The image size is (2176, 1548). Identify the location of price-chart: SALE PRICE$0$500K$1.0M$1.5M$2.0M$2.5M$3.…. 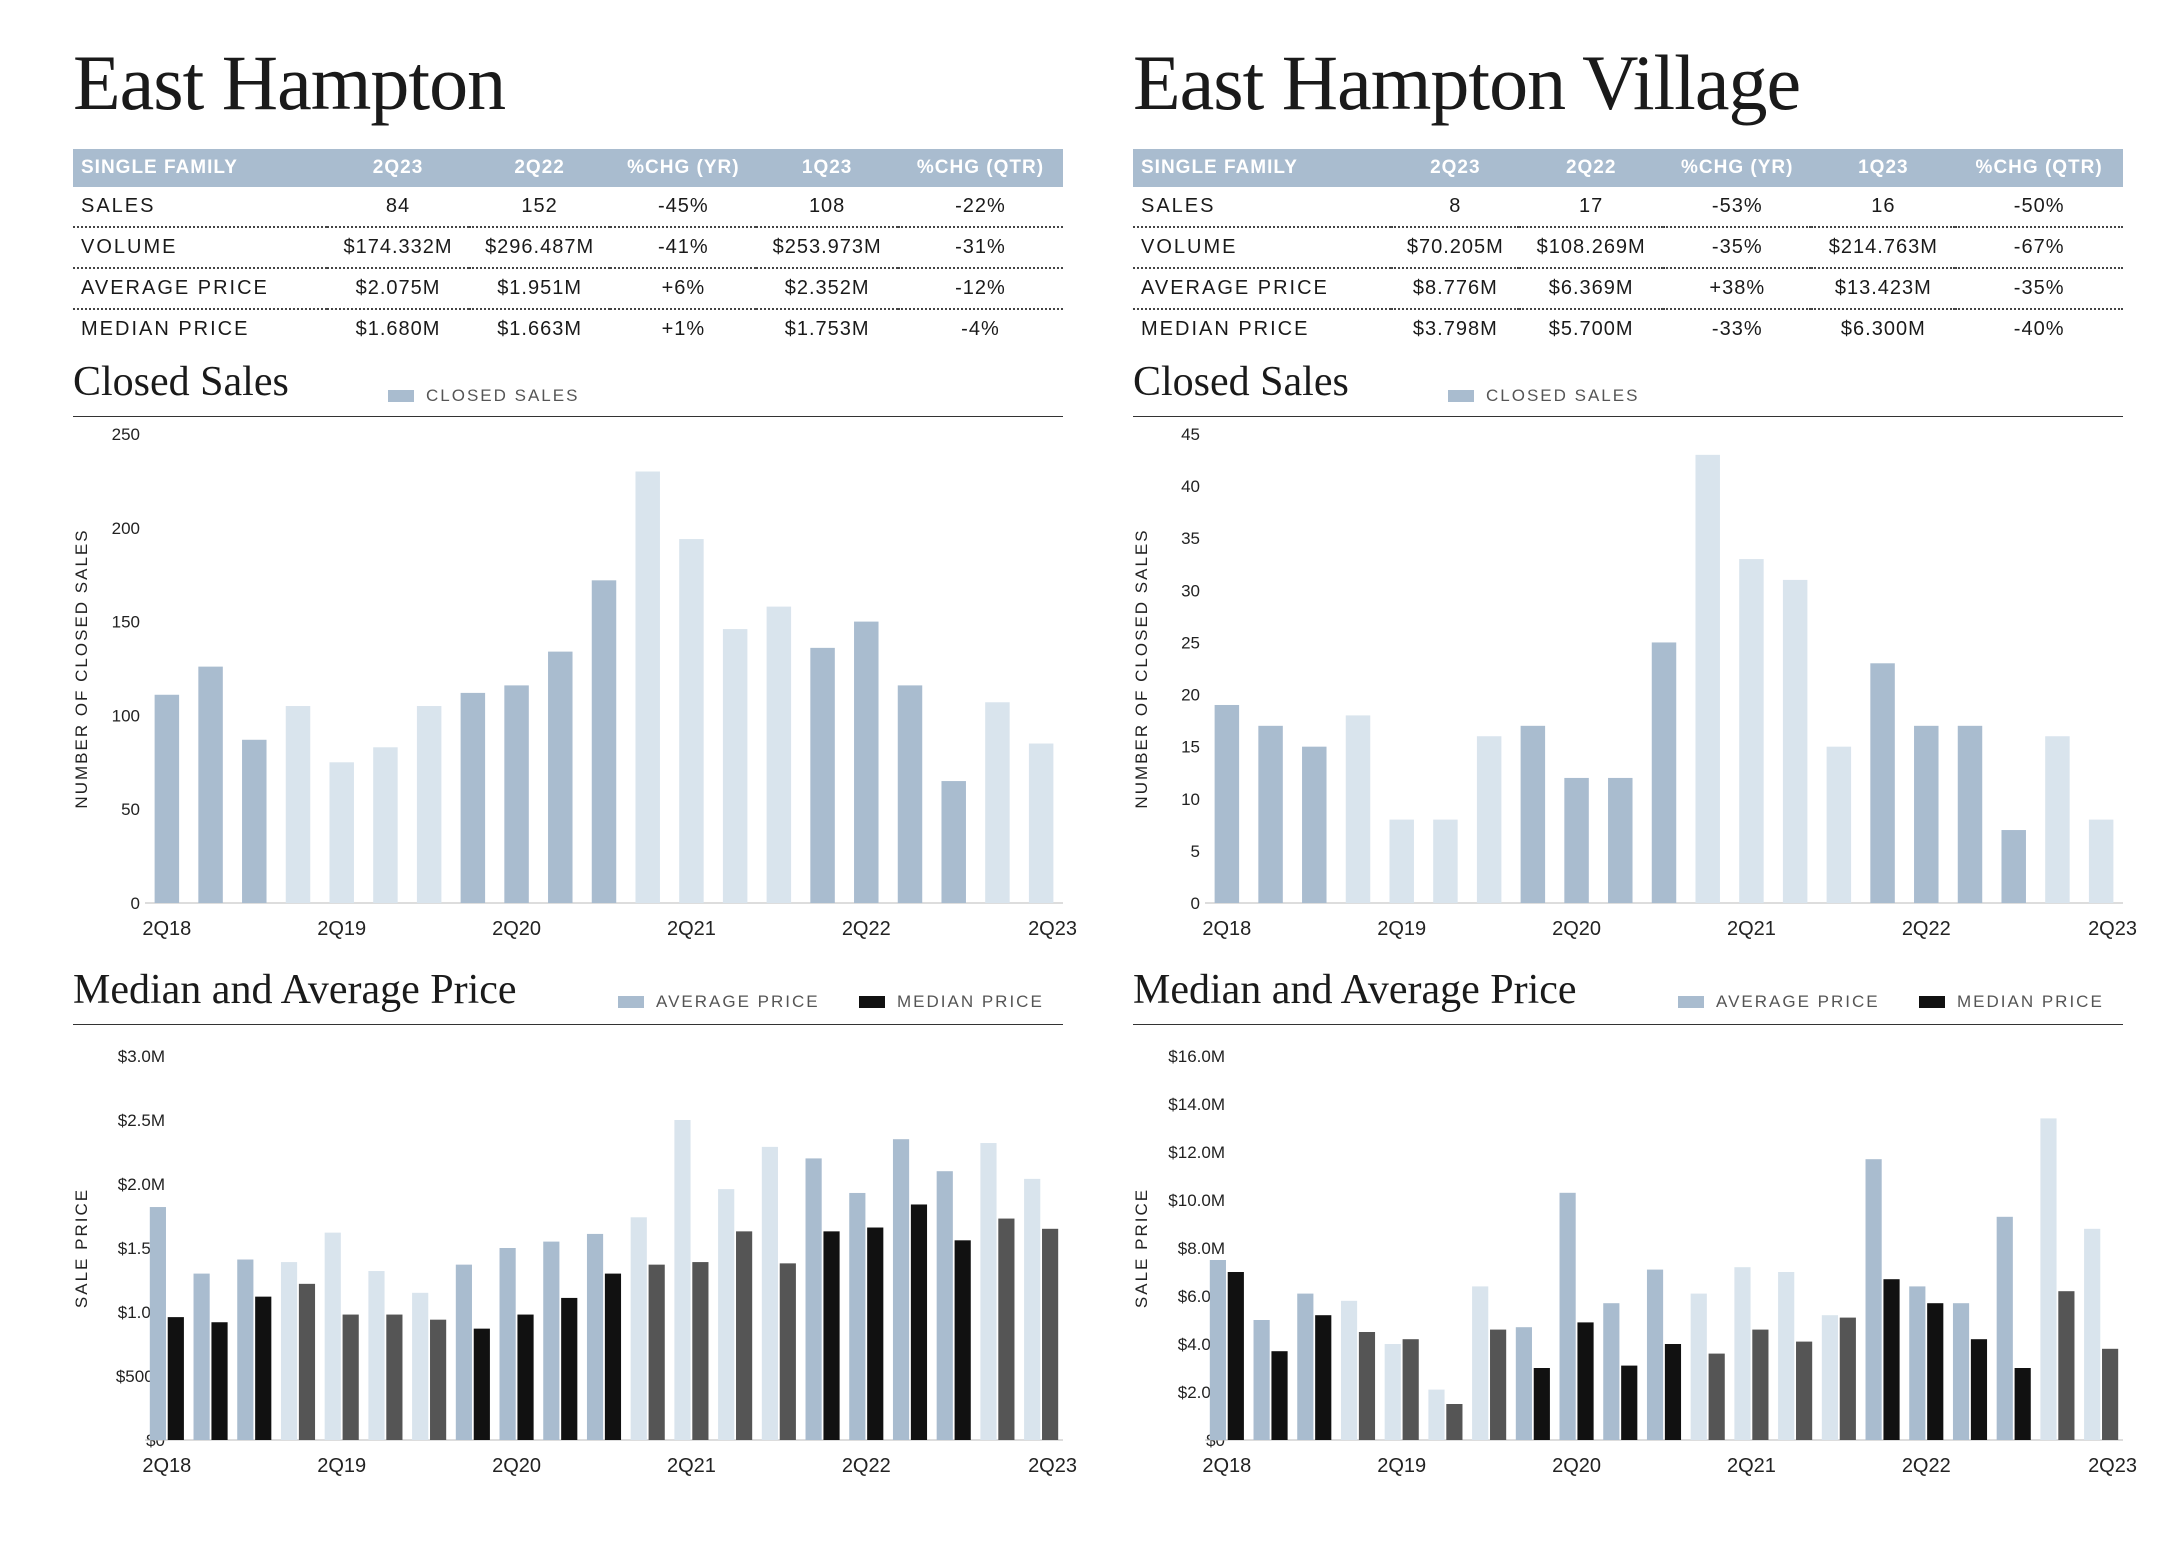
(574, 1262).